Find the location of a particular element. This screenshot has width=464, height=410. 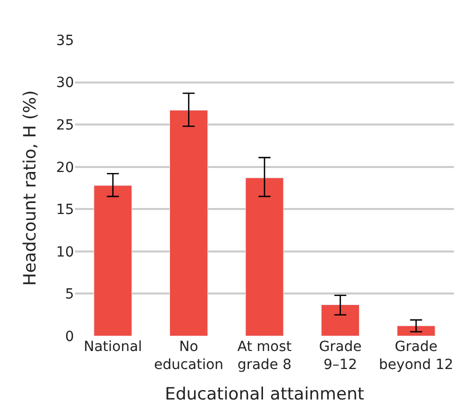

x-tick-label: National is located at coordinates (113, 347).